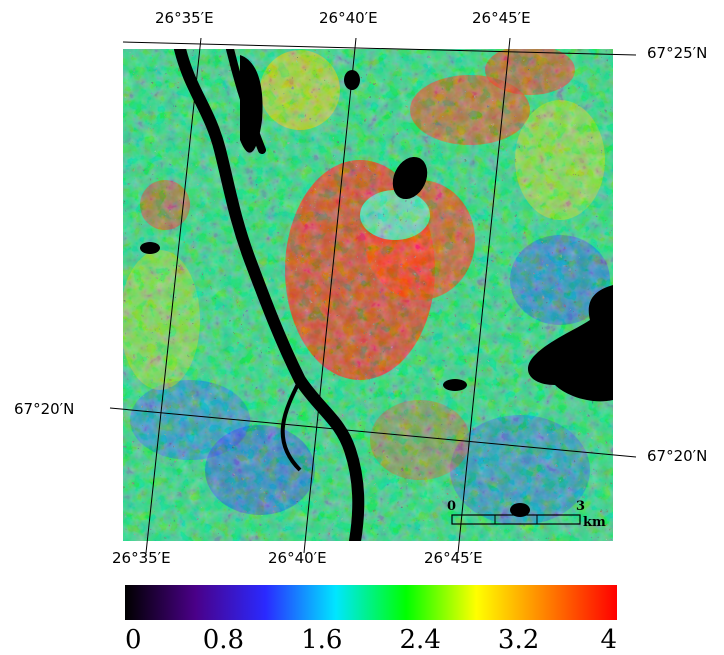 This screenshot has height=655, width=724. What do you see at coordinates (594, 522) in the screenshot?
I see `scale-bar-unit: km` at bounding box center [594, 522].